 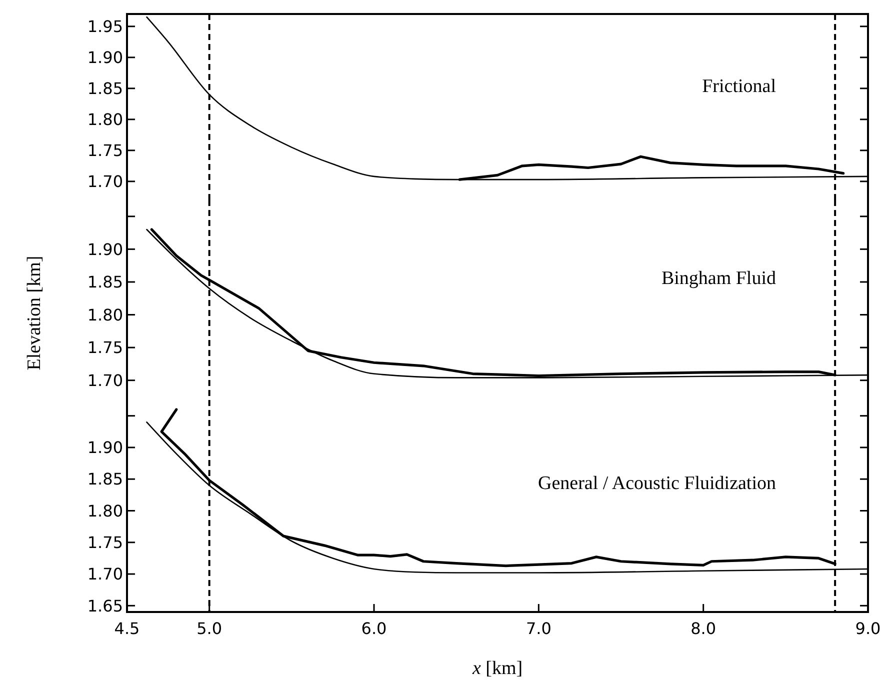 What do you see at coordinates (105, 606) in the screenshot?
I see `y-tick-label: 1.65` at bounding box center [105, 606].